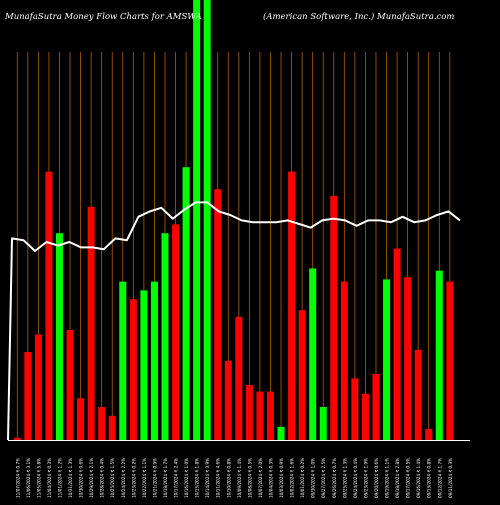  What do you see at coordinates (154, 478) in the screenshot?
I see `x-tick-label: 10/21/2024 ₹ 0.9%` at bounding box center [154, 478].